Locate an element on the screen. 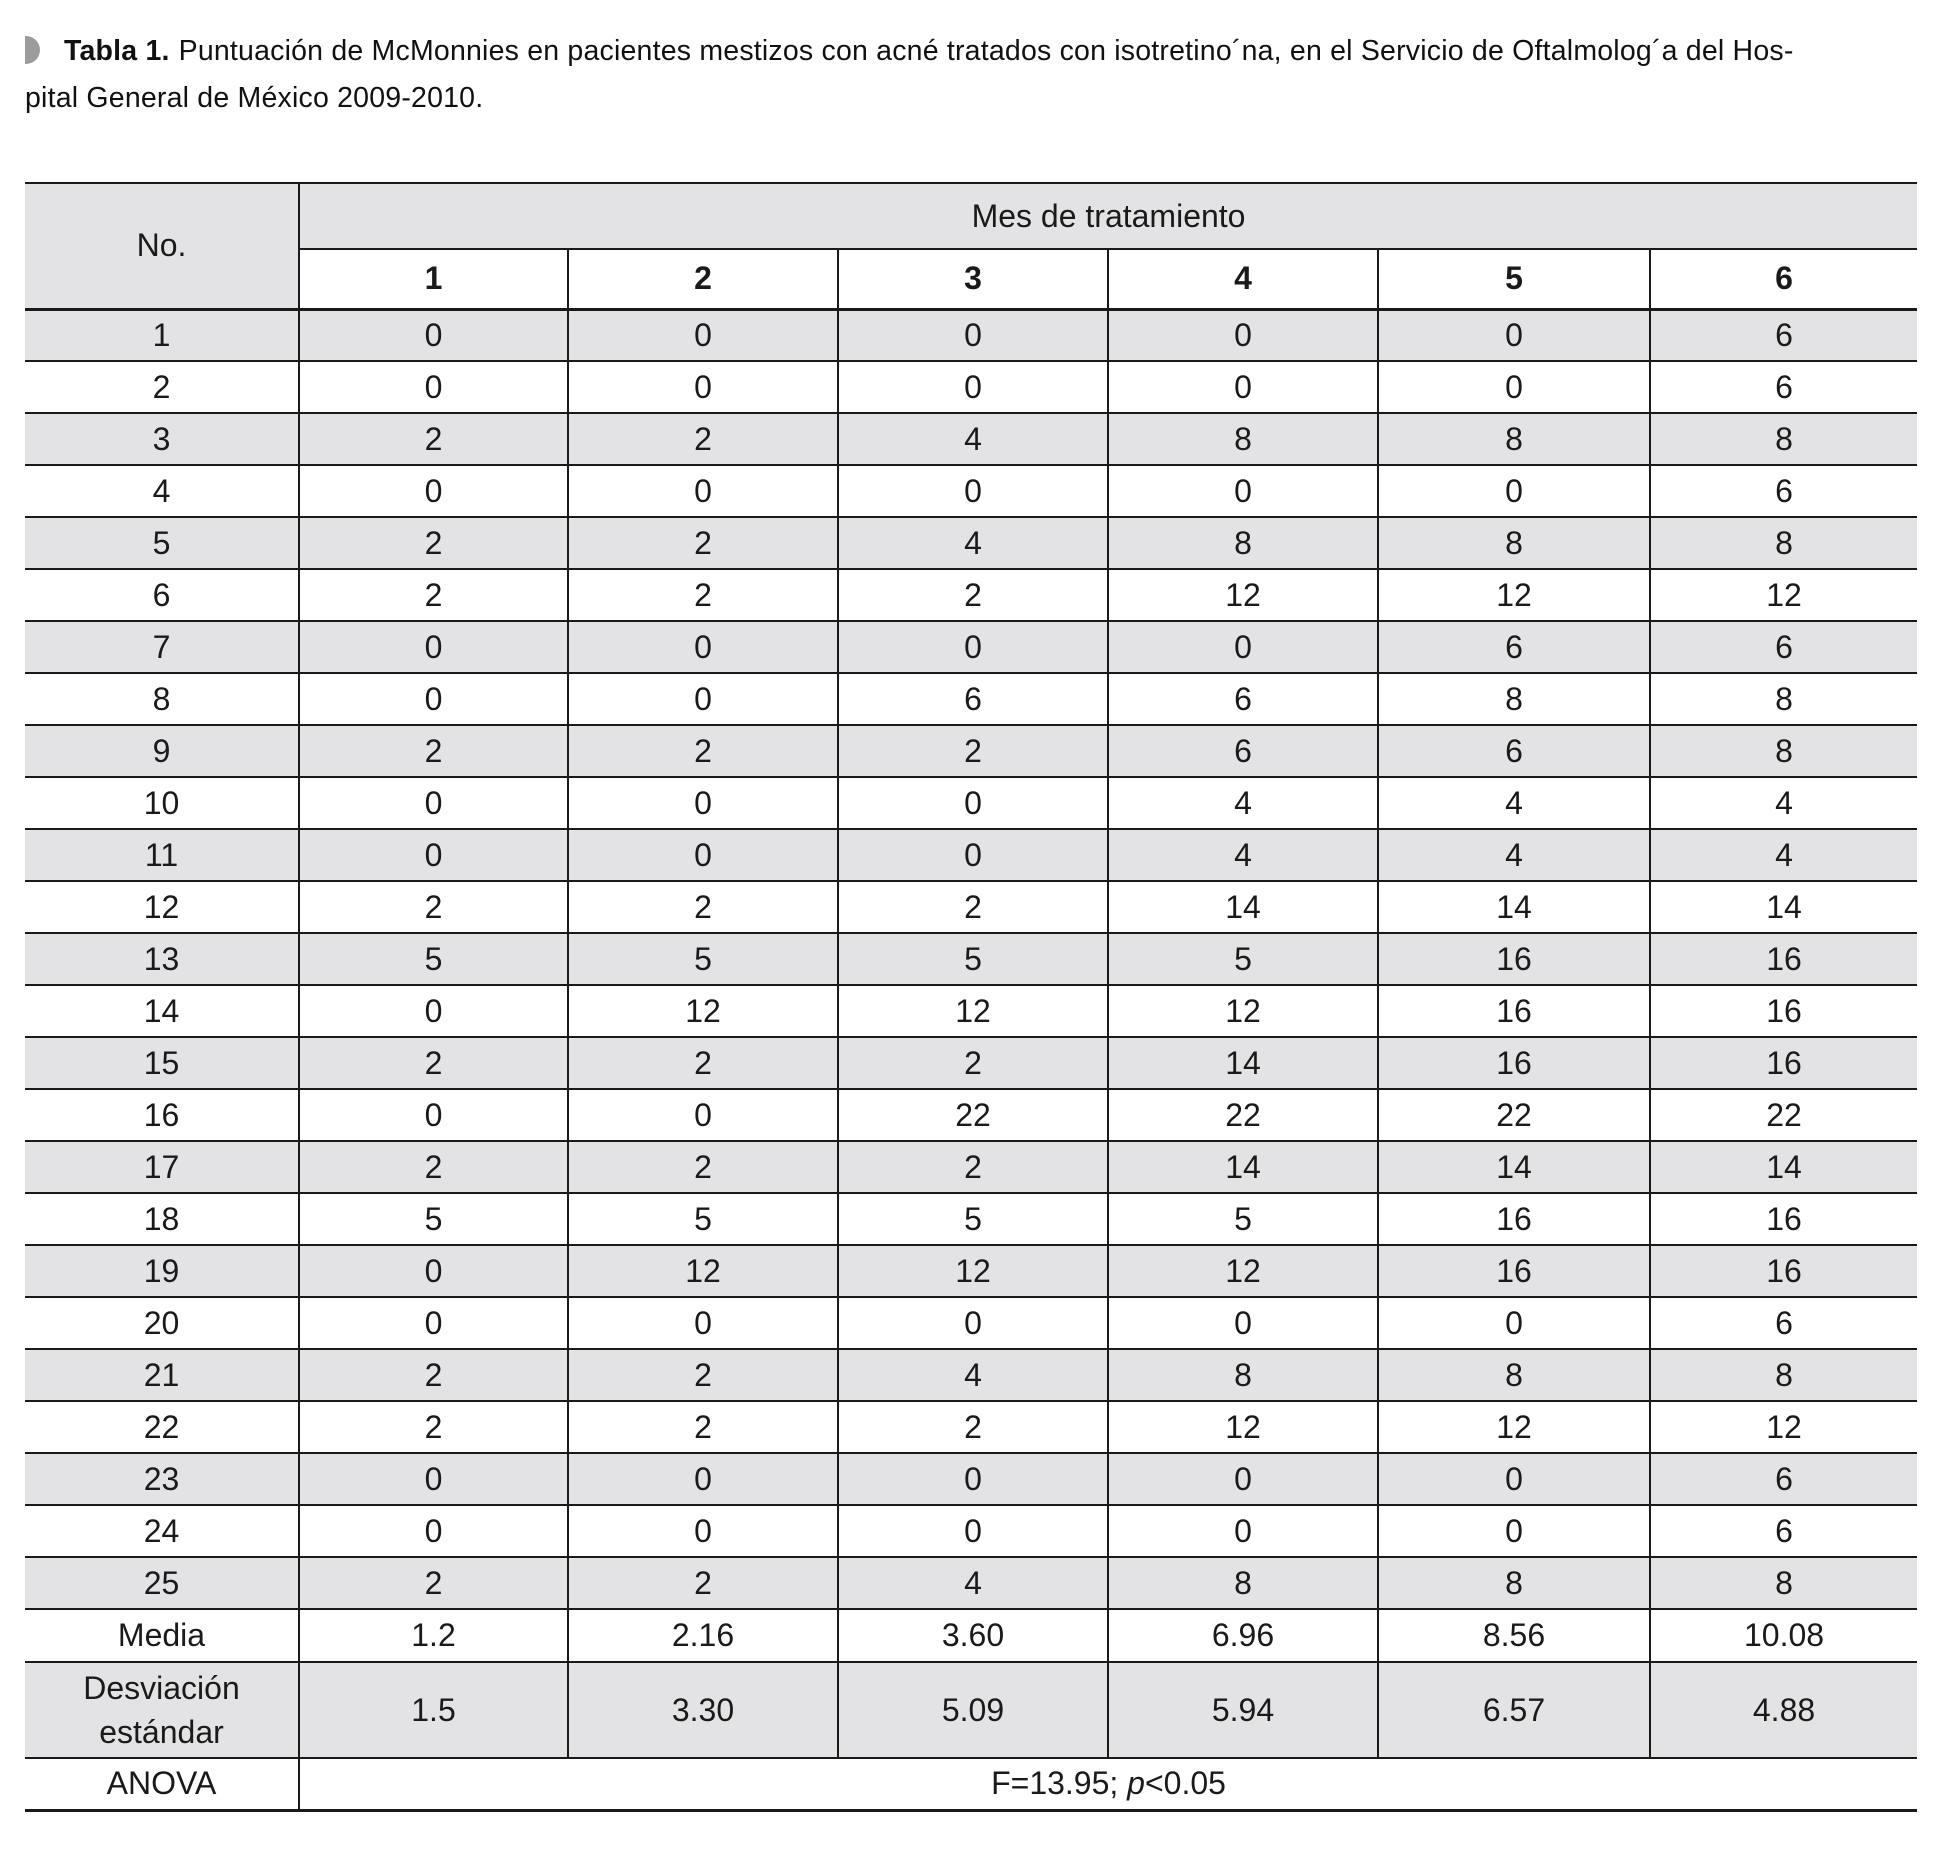  group-header-row: No. Mes de tratamiento is located at coordinates (971, 247).